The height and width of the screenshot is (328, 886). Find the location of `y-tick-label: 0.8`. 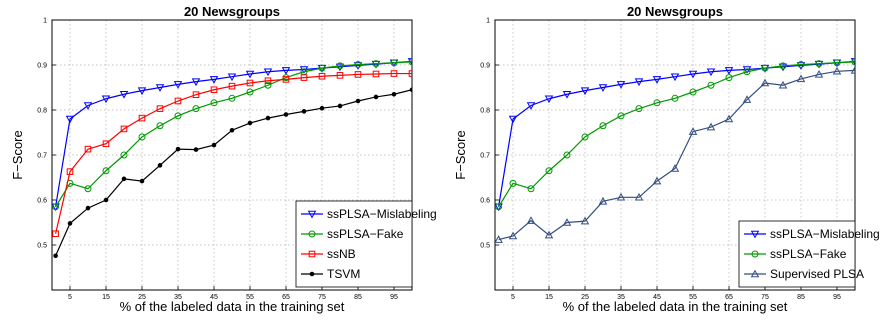

y-tick-label: 0.8 is located at coordinates (485, 111).